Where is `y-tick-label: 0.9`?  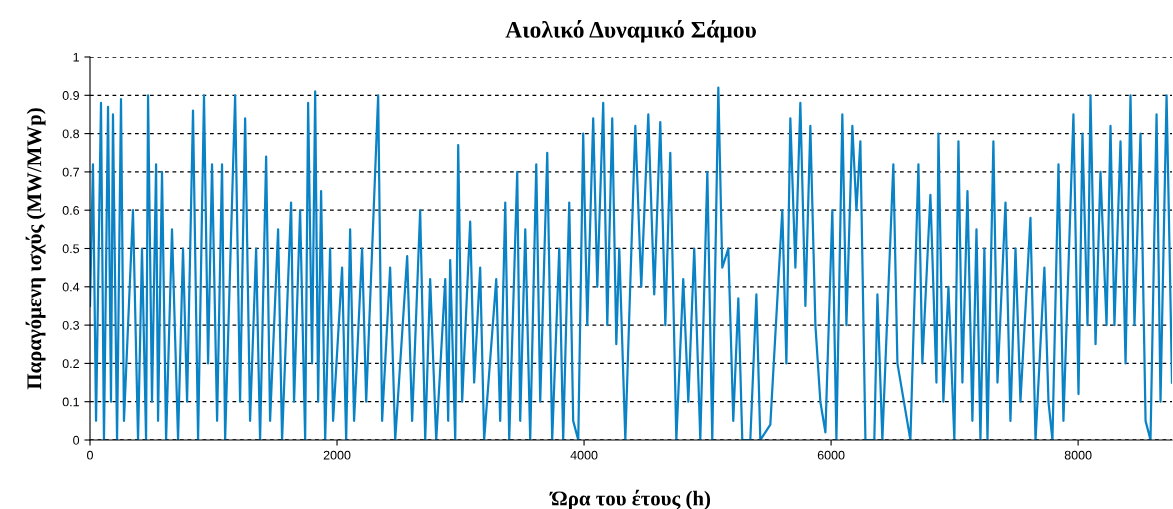
y-tick-label: 0.9 is located at coordinates (70, 95).